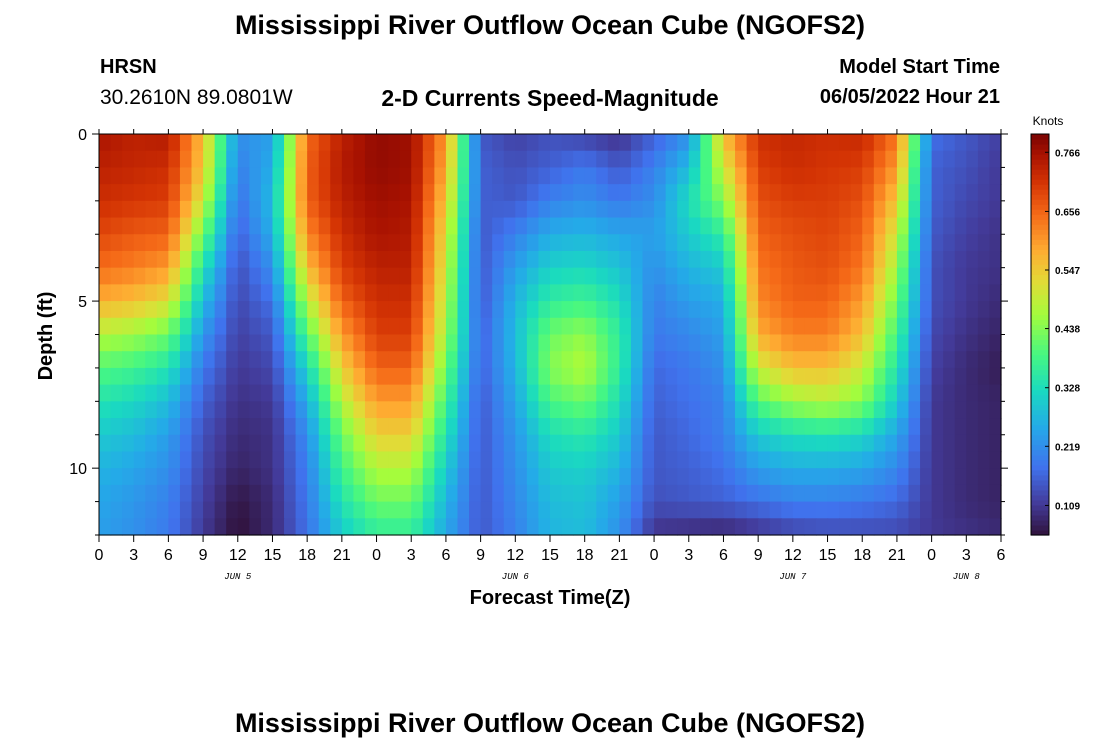 The height and width of the screenshot is (750, 1100). What do you see at coordinates (196, 97) in the screenshot?
I see `station-coordinates: 30.2610N 89.0801W` at bounding box center [196, 97].